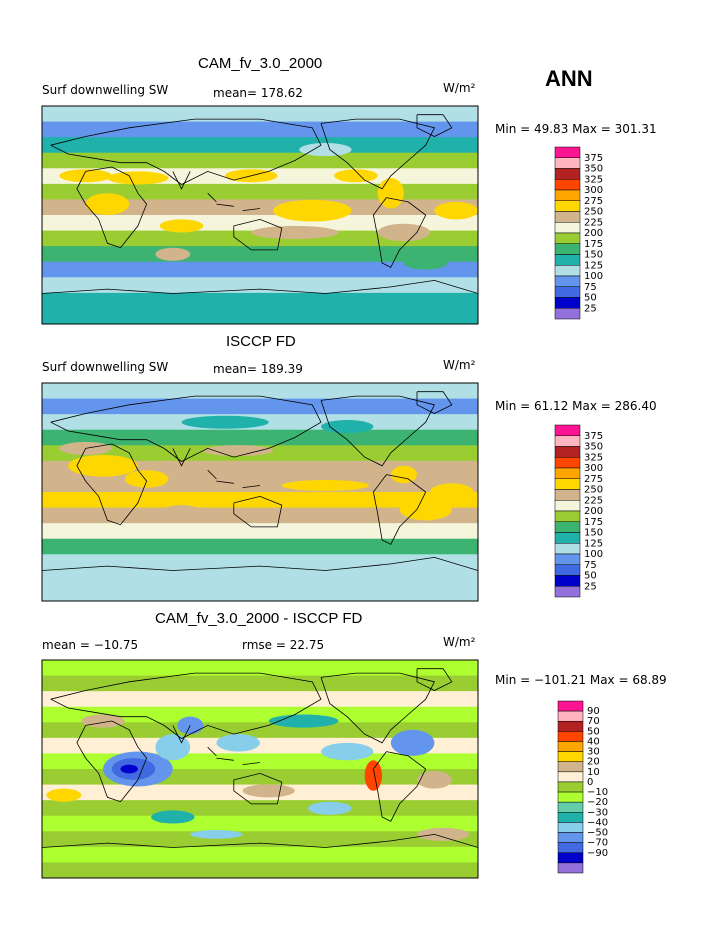 The image size is (723, 935). Describe the element at coordinates (576, 129) in the screenshot. I see `panel1-minmax: Min = 49.83 Max = 301.31` at that location.